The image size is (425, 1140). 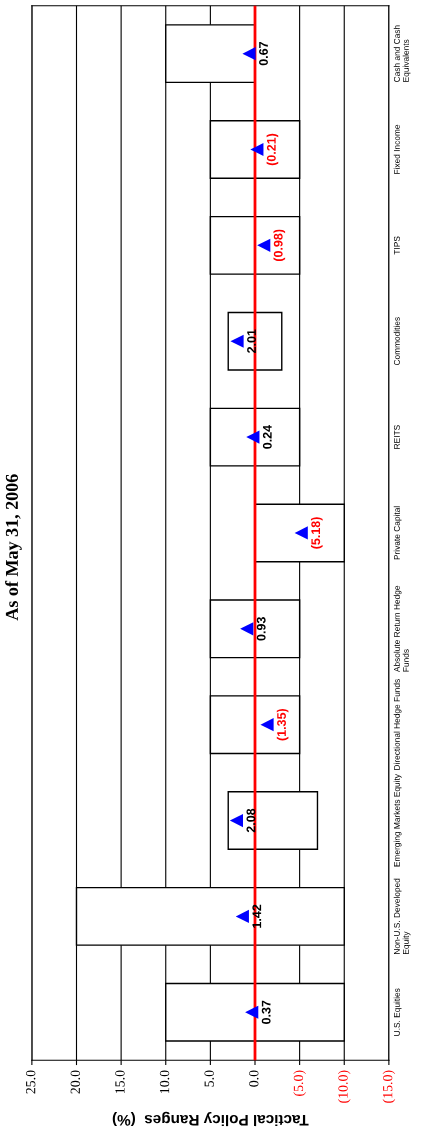 I want to click on data-label: 0.93, so click(x=261, y=629).